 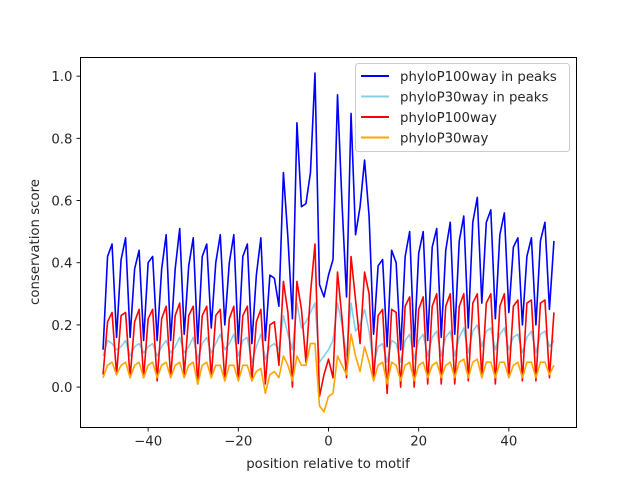 I want to click on legend-label: phyloP100way in peaks, so click(x=478, y=77).